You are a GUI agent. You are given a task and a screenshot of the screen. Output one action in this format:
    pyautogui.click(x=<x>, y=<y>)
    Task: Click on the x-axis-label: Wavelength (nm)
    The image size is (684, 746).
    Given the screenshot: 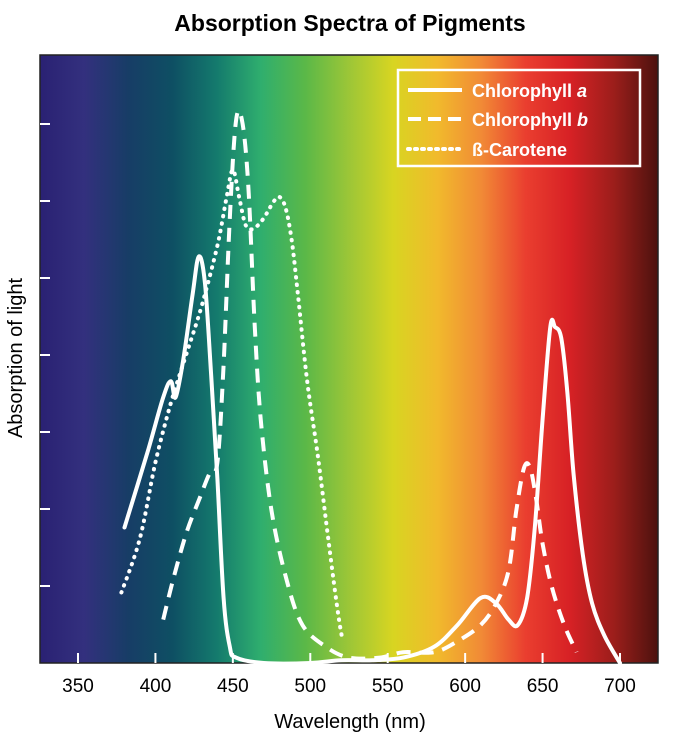 What is the action you would take?
    pyautogui.click(x=350, y=722)
    